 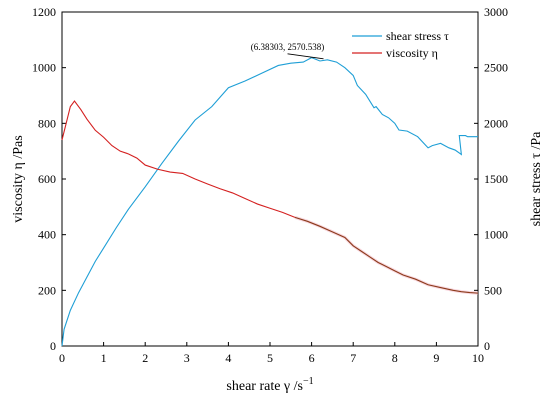 I want to click on legend-label-viscosity: viscosity η, so click(x=412, y=53).